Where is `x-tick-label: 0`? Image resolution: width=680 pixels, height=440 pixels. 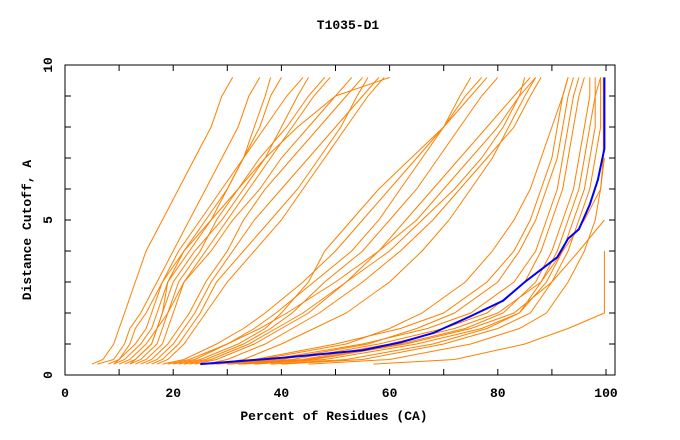 x-tick-label: 0 is located at coordinates (65, 393).